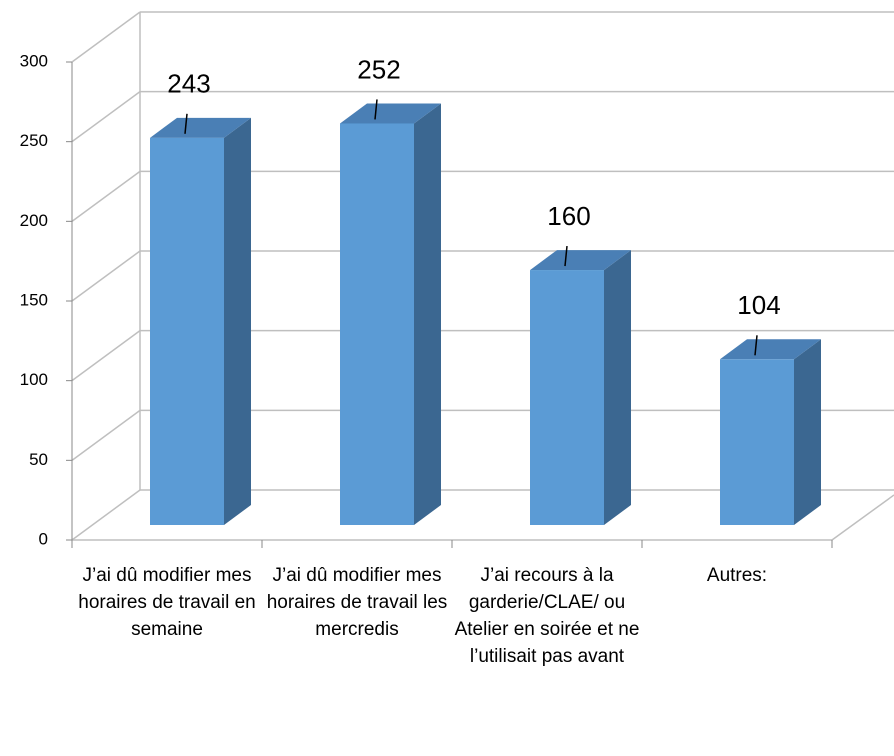 The height and width of the screenshot is (756, 894). Describe the element at coordinates (758, 305) in the screenshot. I see `value-label: 104` at that location.